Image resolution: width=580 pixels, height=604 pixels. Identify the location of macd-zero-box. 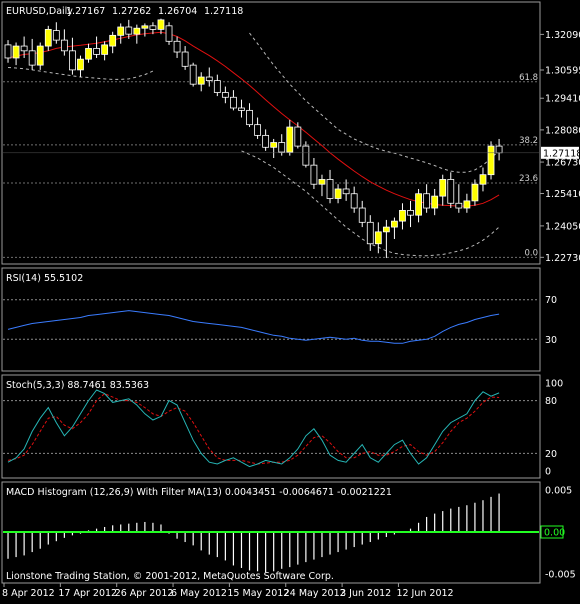
(552, 532).